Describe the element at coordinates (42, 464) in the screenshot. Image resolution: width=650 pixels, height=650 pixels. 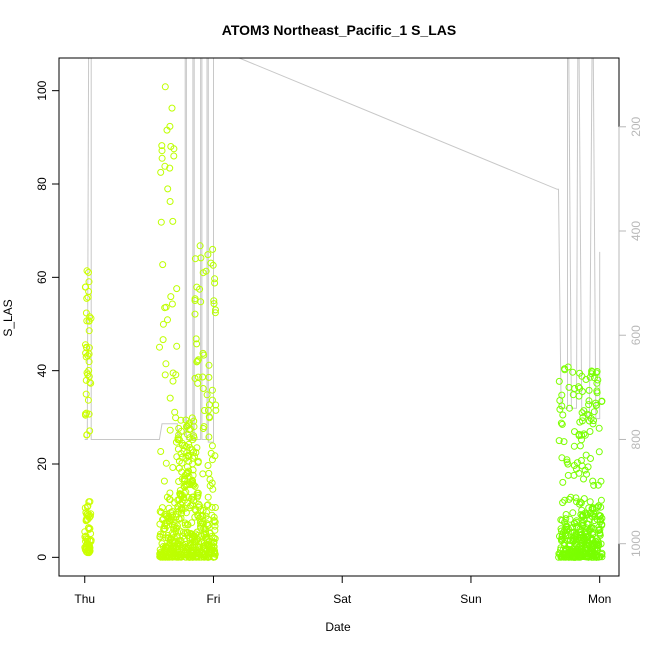
I see `y-tick-label: 20` at that location.